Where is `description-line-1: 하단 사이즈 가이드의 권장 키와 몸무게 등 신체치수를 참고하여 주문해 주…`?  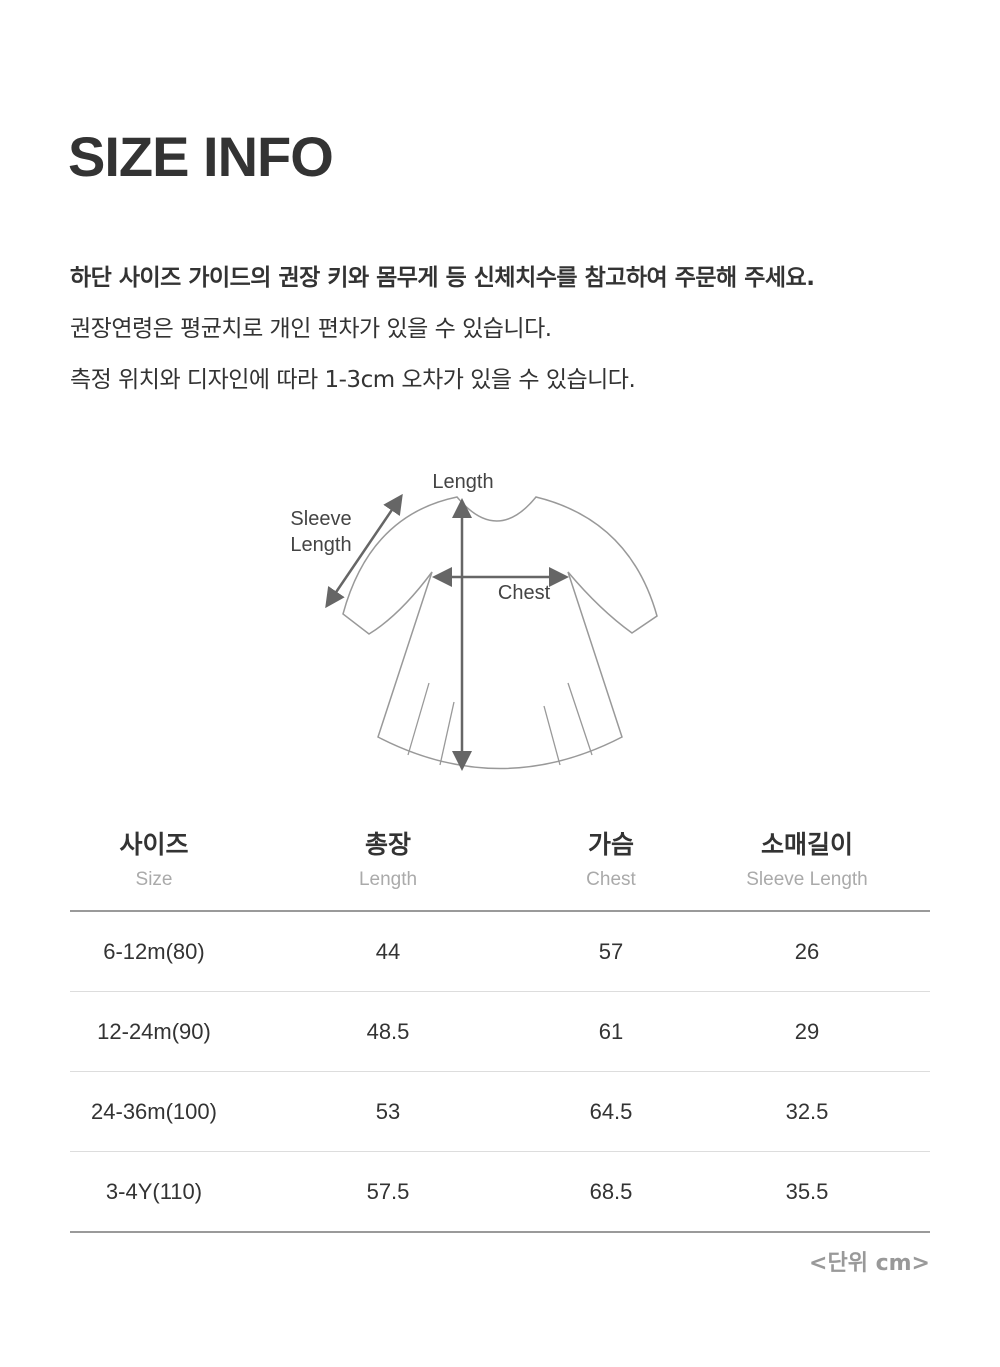 description-line-1: 하단 사이즈 가이드의 권장 키와 몸무게 등 신체치수를 참고하여 주문해 주… is located at coordinates (442, 278).